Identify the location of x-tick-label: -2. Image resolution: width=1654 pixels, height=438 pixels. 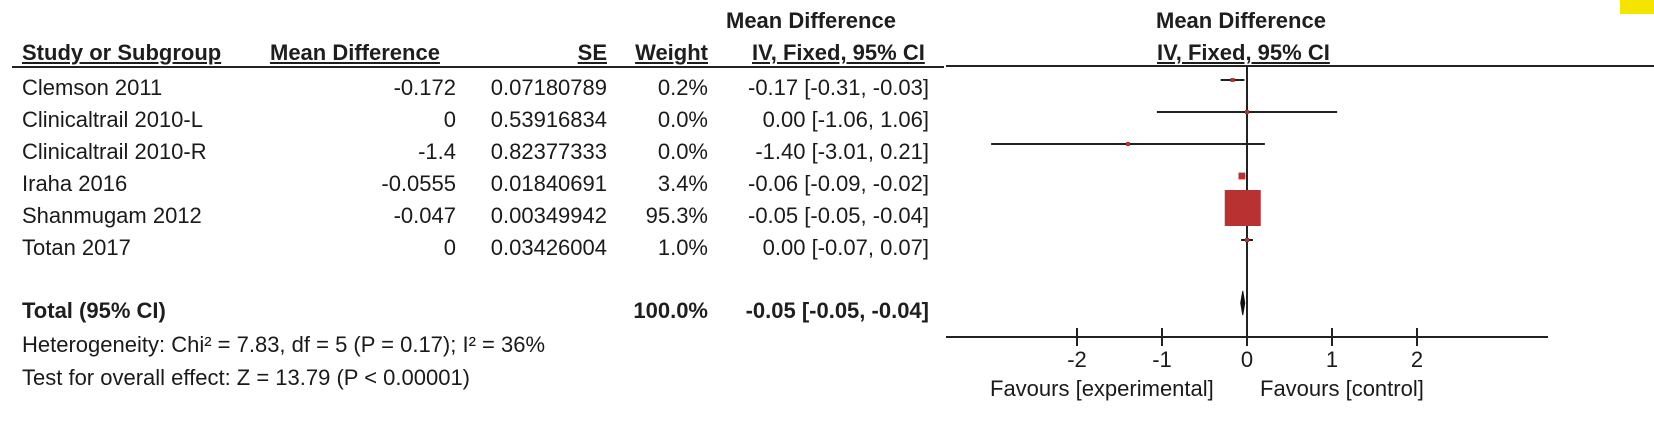
(1077, 359).